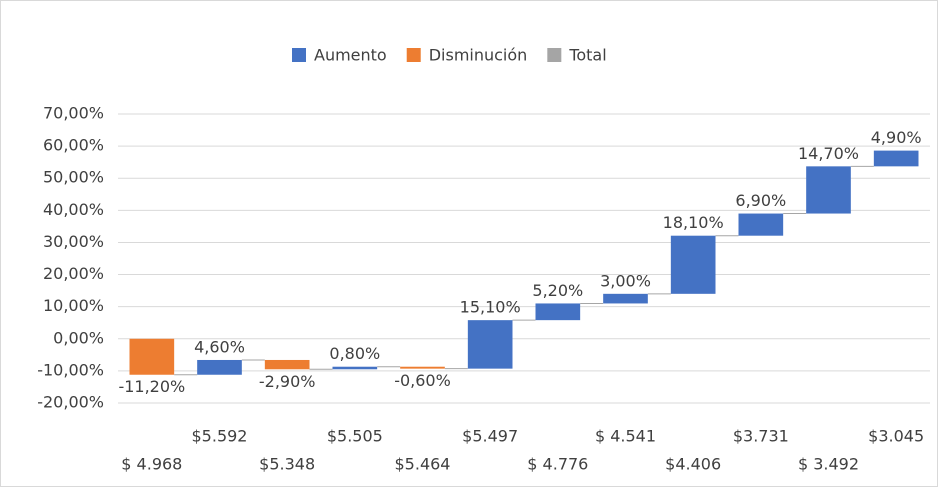 This screenshot has height=487, width=938. Describe the element at coordinates (151, 464) in the screenshot. I see `x-tick-label: $ 4.968` at that location.